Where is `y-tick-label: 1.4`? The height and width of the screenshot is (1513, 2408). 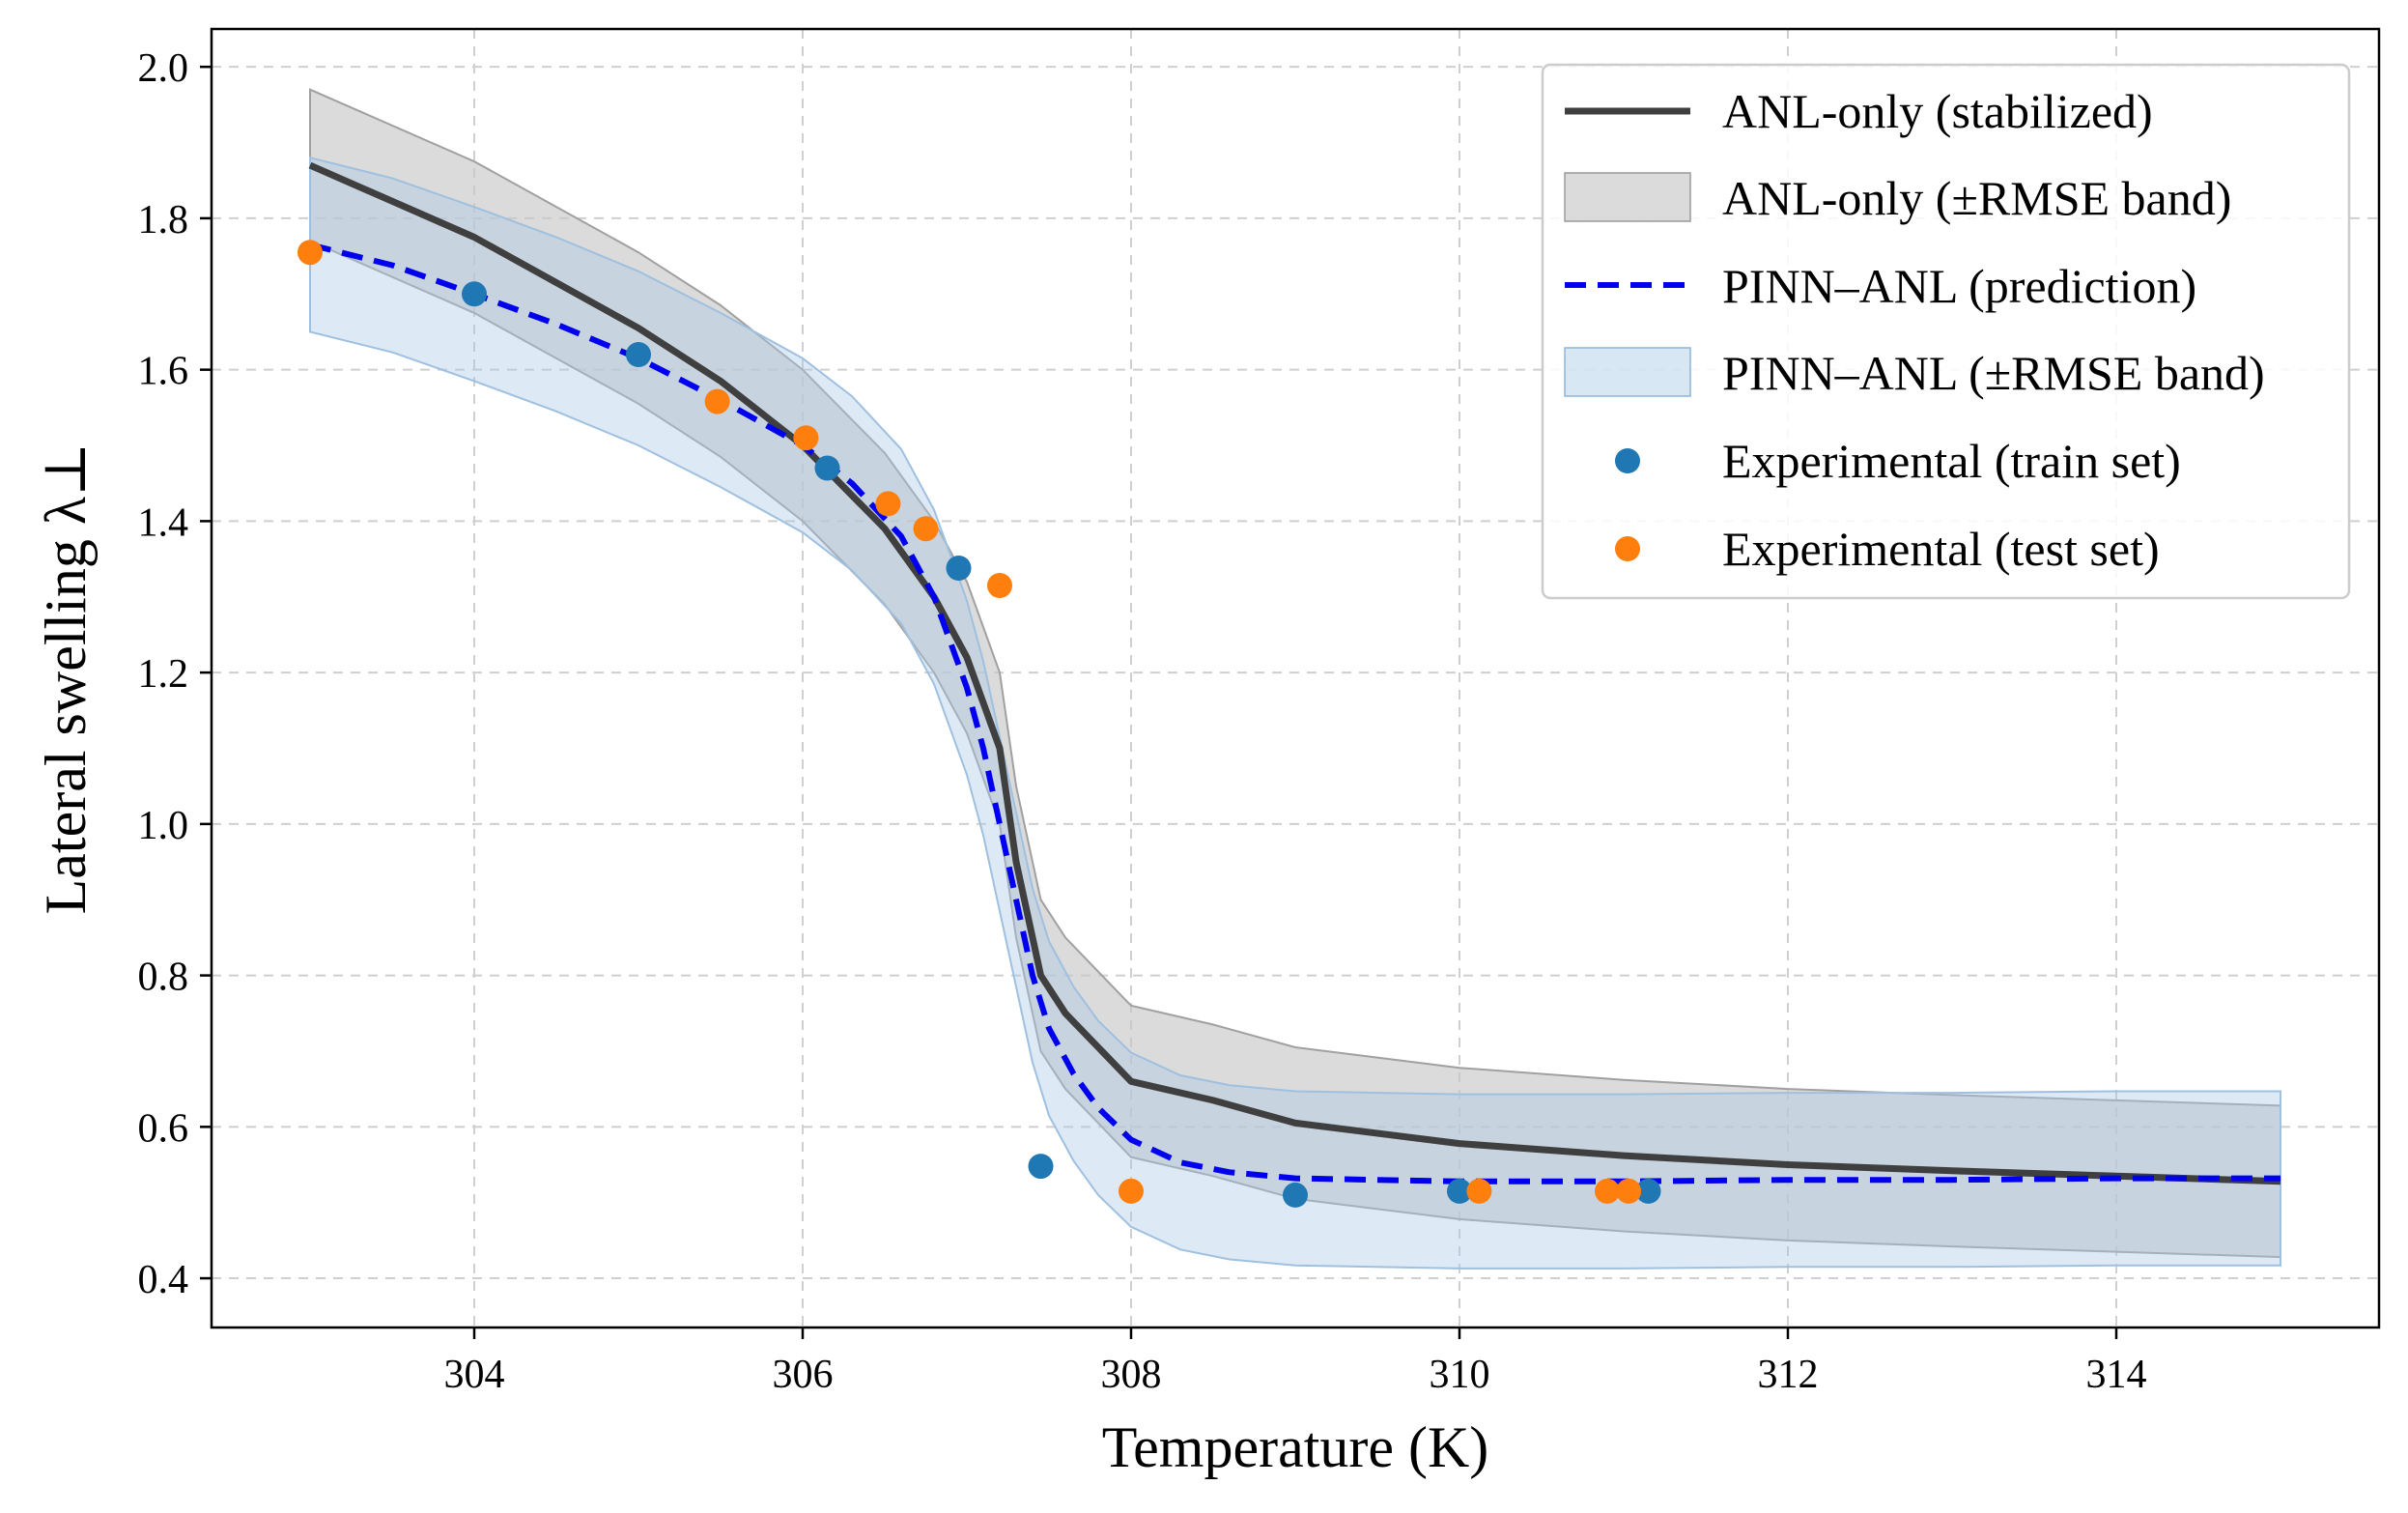
y-tick-label: 1.4 is located at coordinates (163, 522).